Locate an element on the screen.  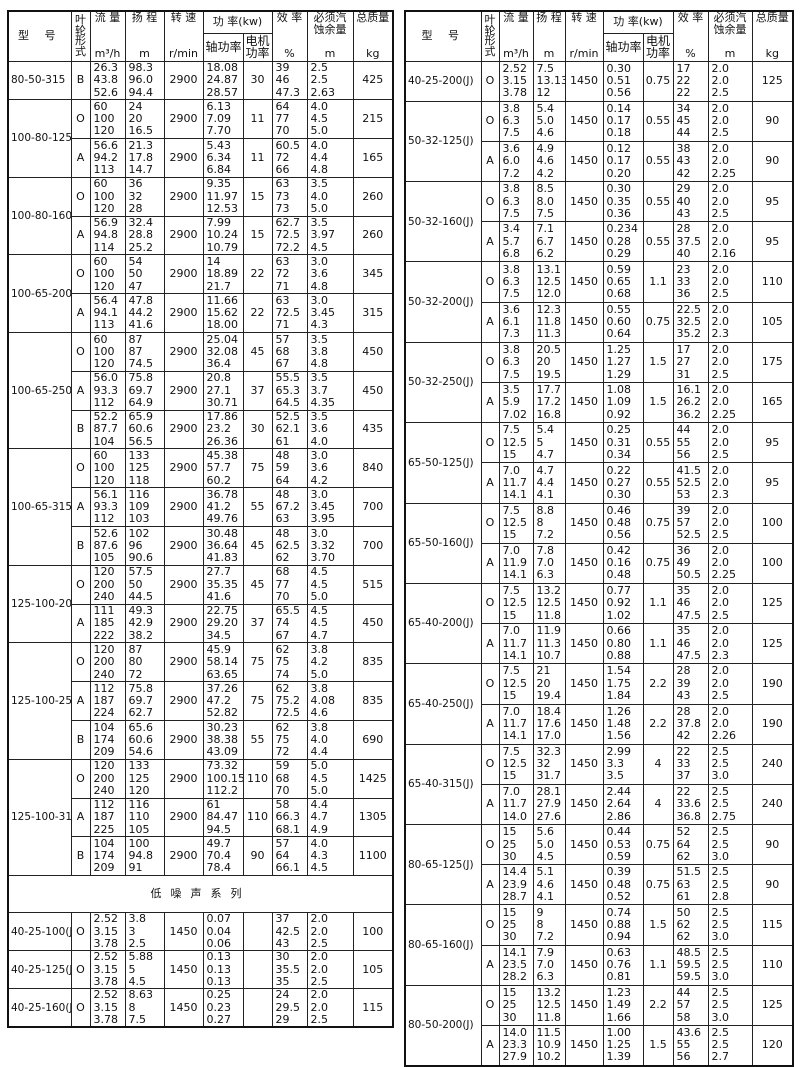
npsh-cell: 2.5 2.5 2.75 is located at coordinates (730, 804).